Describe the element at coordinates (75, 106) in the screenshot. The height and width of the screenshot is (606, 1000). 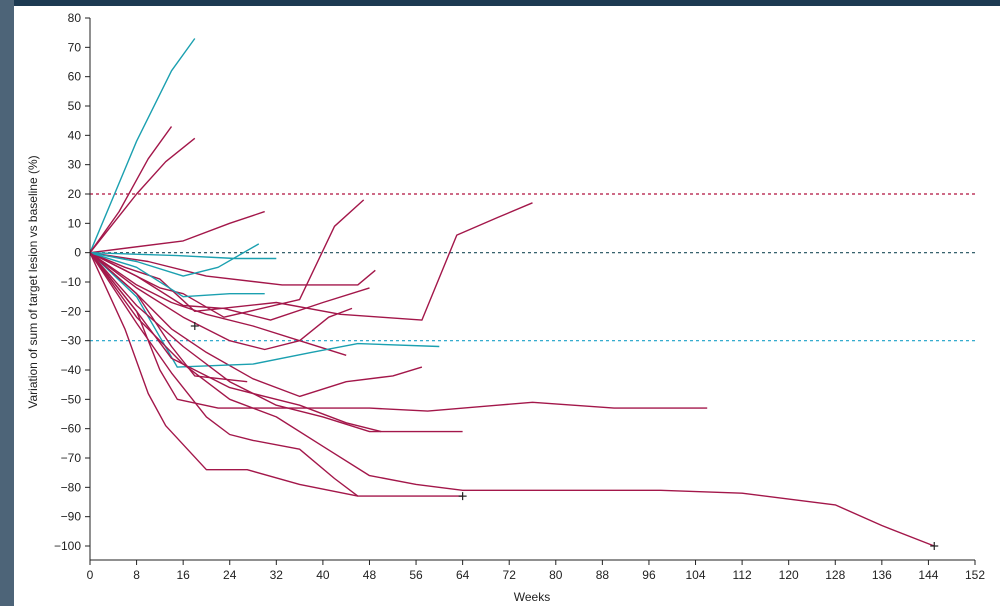
I see `y-tick-label-3: 50` at that location.